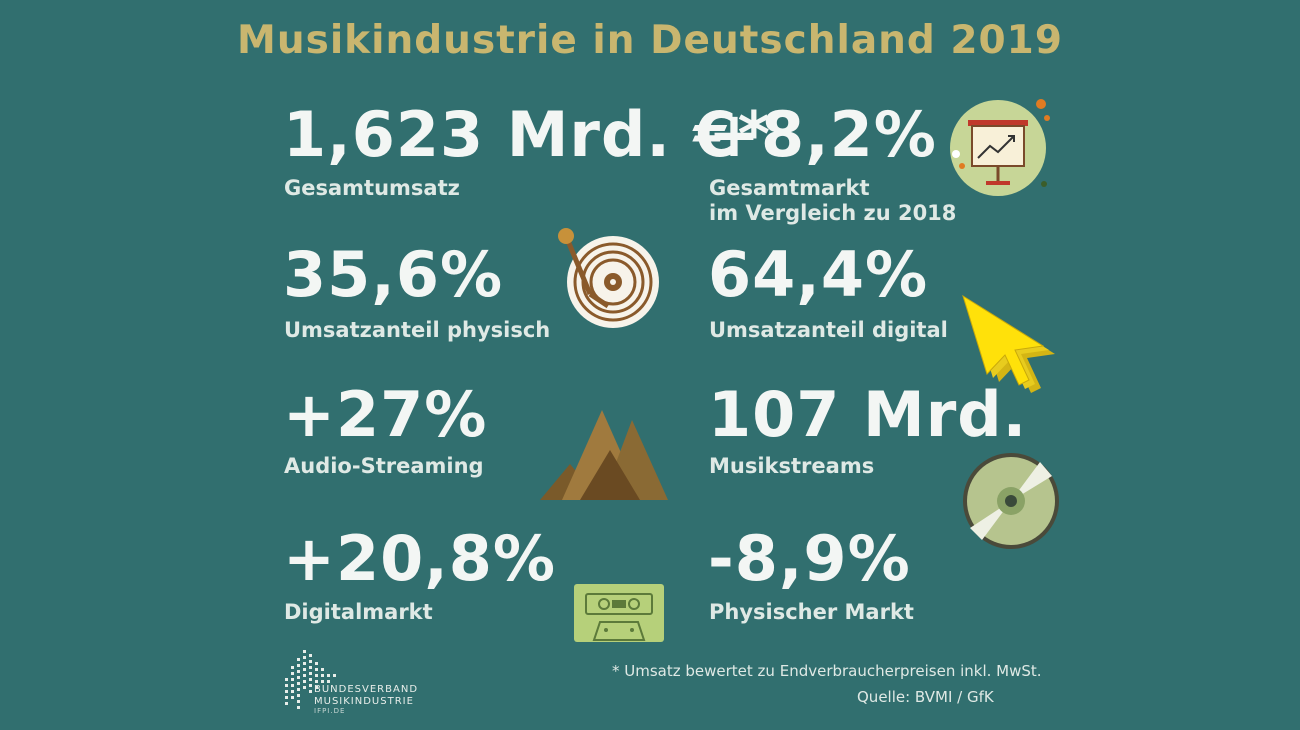  Describe the element at coordinates (828, 330) in the screenshot. I see `stat-digital-share-label: Umsatzanteil digital` at that location.